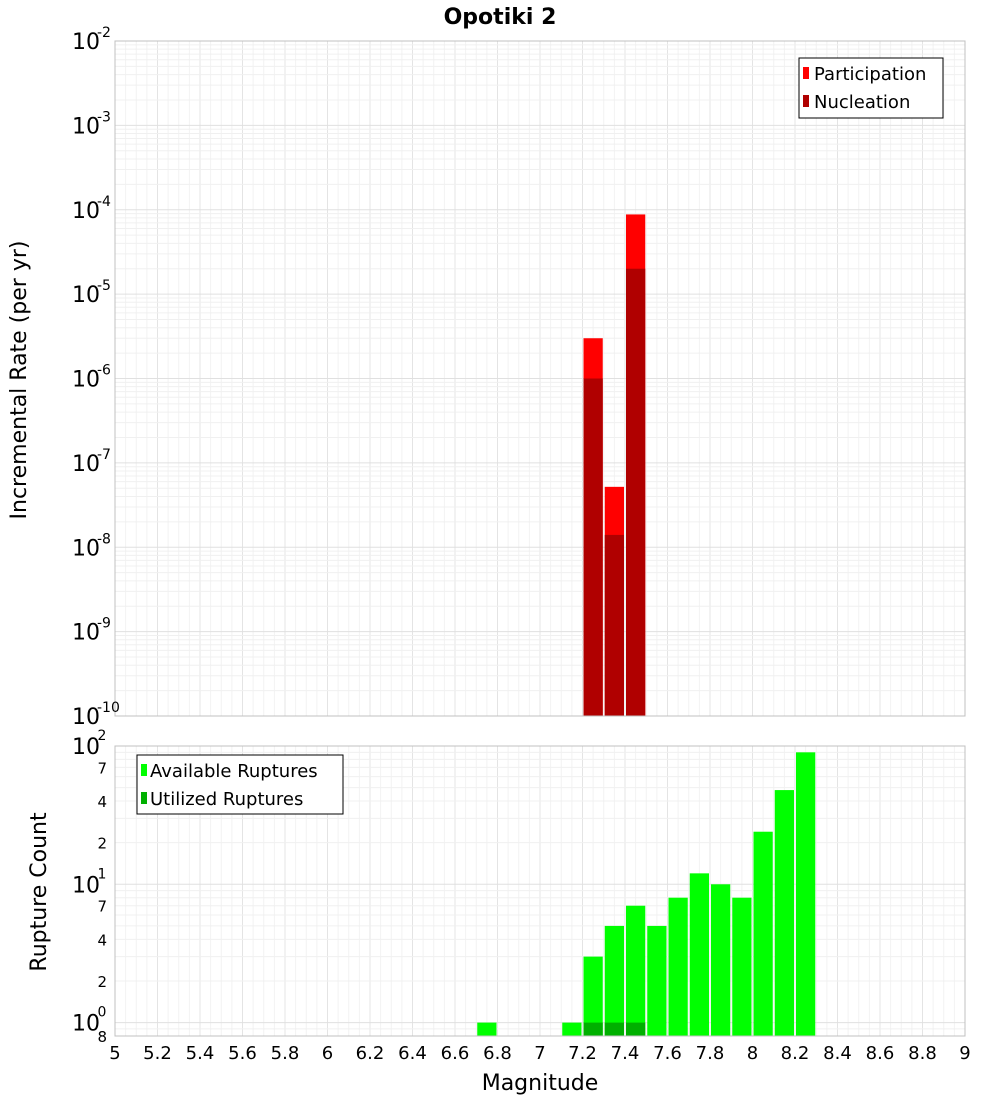 The width and height of the screenshot is (1000, 1100). Describe the element at coordinates (752, 1053) in the screenshot. I see `x-tick-label: 8` at that location.